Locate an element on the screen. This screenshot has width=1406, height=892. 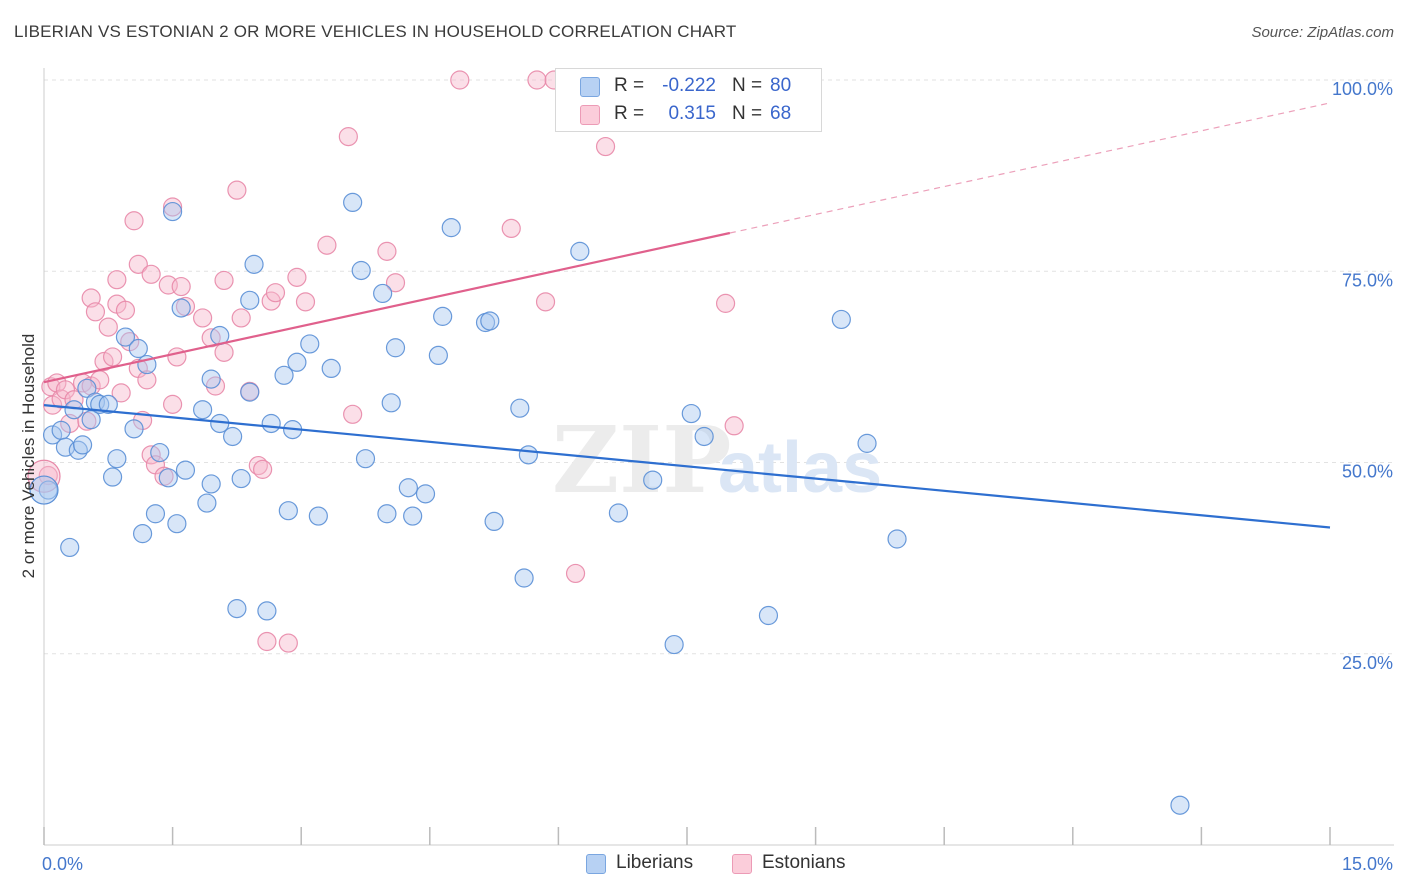
legend-row-estonians: R = 0.315 N = 68 is located at coordinates (688, 115).